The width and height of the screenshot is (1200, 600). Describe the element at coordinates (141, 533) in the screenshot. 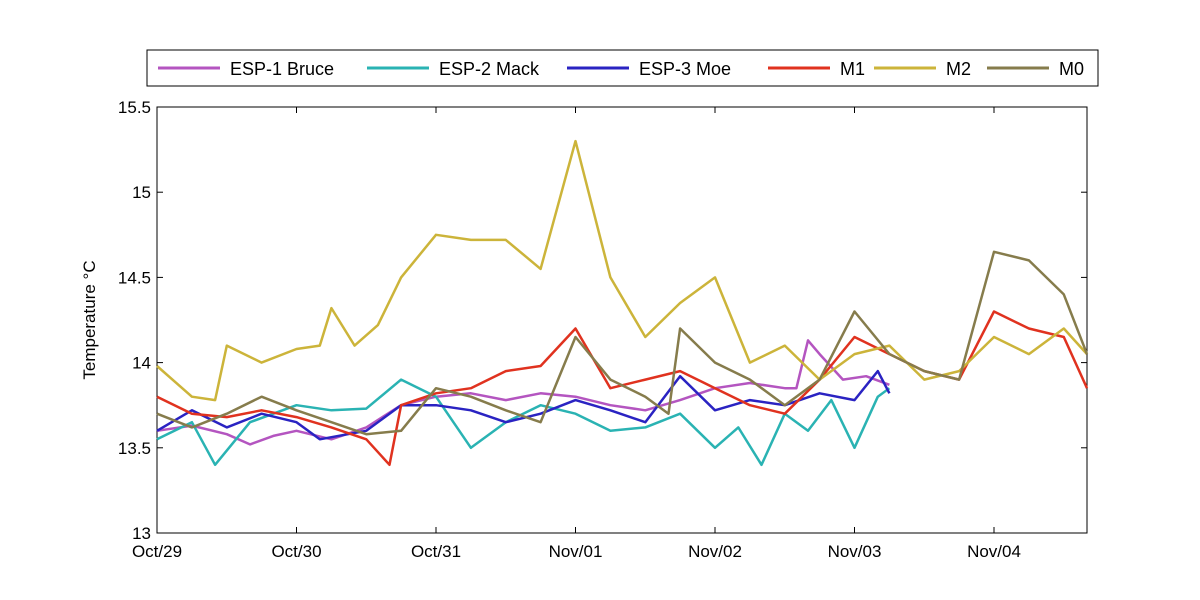

I see `y-tick-label: 13` at that location.